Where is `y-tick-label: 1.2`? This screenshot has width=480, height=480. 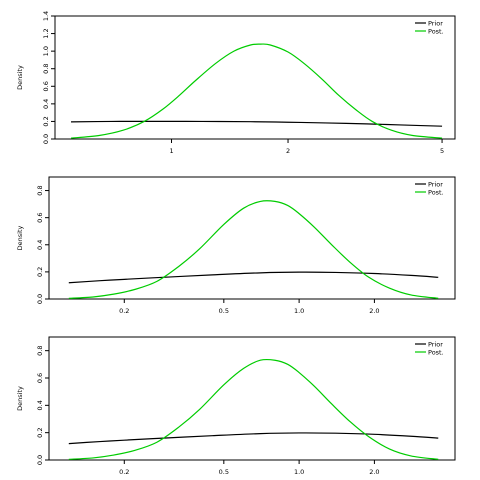
y-tick-label: 1.2 is located at coordinates (46, 33).